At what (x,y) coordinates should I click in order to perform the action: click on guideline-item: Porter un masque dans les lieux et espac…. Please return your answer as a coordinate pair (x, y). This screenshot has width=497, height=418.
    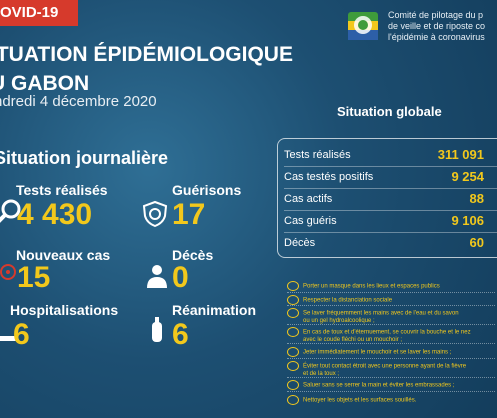
    Looking at the image, I should click on (363, 286).